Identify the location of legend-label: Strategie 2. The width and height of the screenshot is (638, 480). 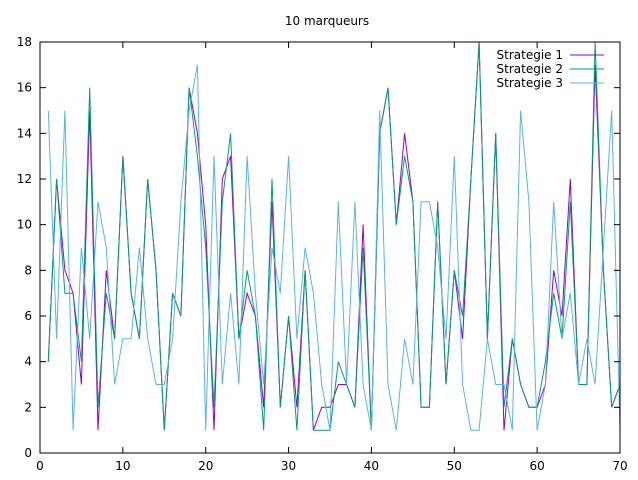
(530, 69).